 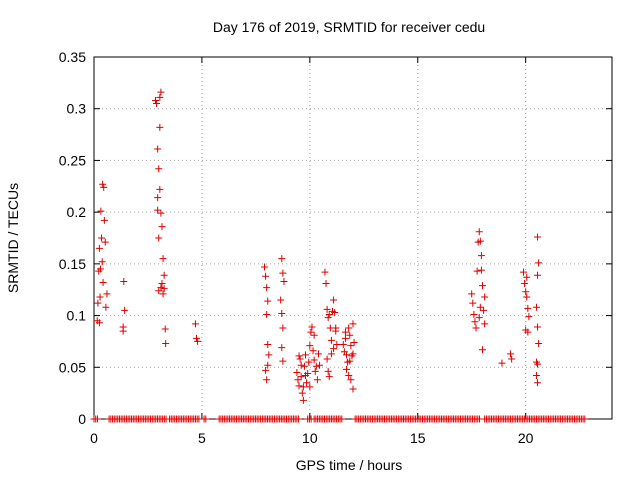 What do you see at coordinates (94, 438) in the screenshot?
I see `x-tick-label: 0` at bounding box center [94, 438].